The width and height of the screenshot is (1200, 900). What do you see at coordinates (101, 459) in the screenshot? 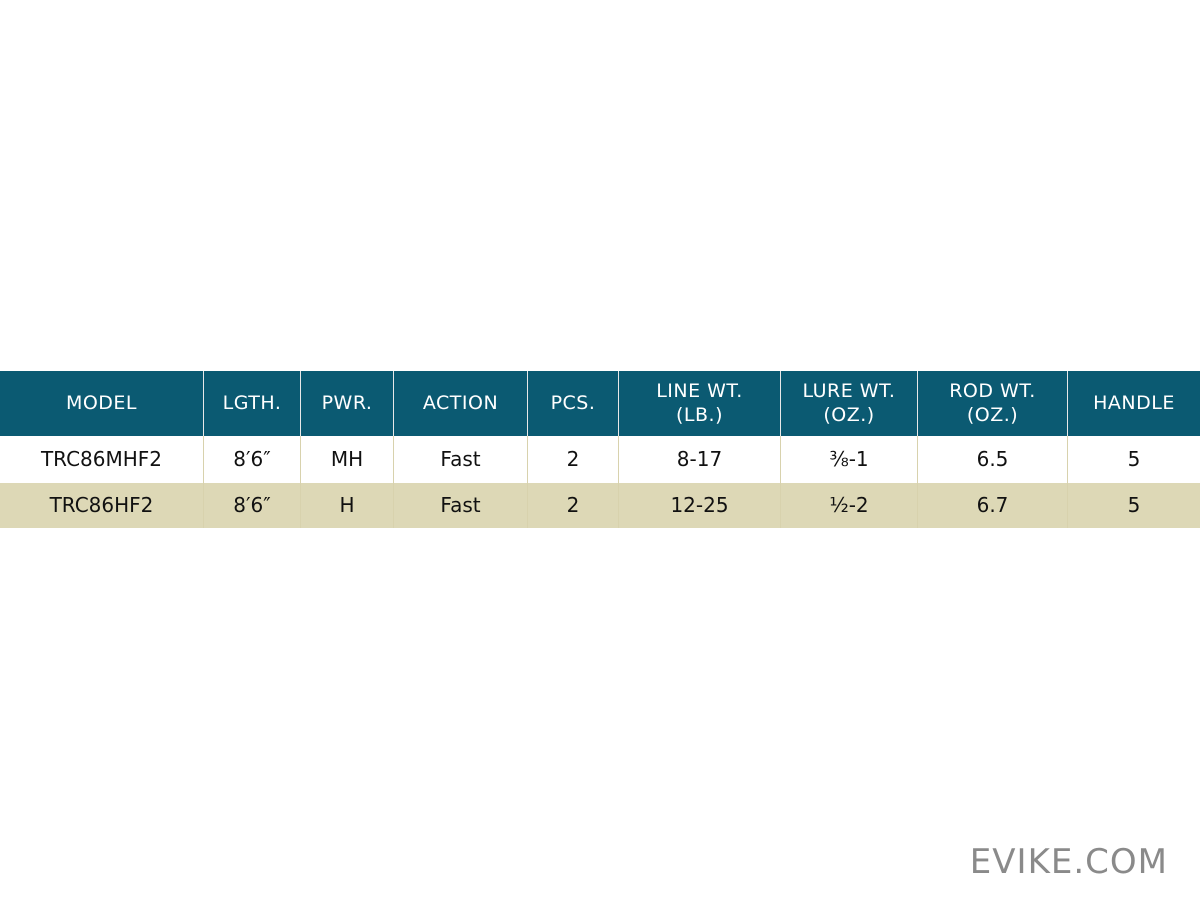
I see `table-cell: TRC86MHF2` at bounding box center [101, 459].